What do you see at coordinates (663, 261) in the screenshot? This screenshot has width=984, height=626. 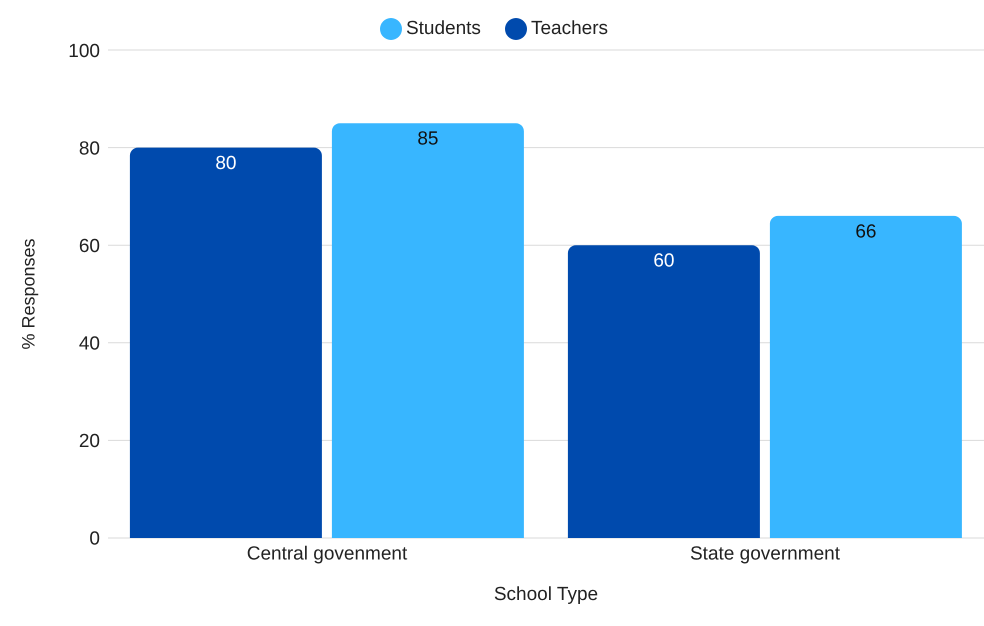 I see `data-label: 60` at bounding box center [663, 261].